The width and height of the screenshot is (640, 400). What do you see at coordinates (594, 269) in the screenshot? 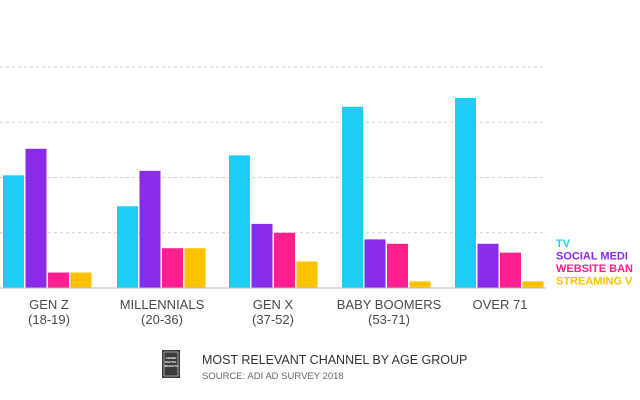
I see `legend-item-2: WEBSITE BAN` at bounding box center [594, 269].